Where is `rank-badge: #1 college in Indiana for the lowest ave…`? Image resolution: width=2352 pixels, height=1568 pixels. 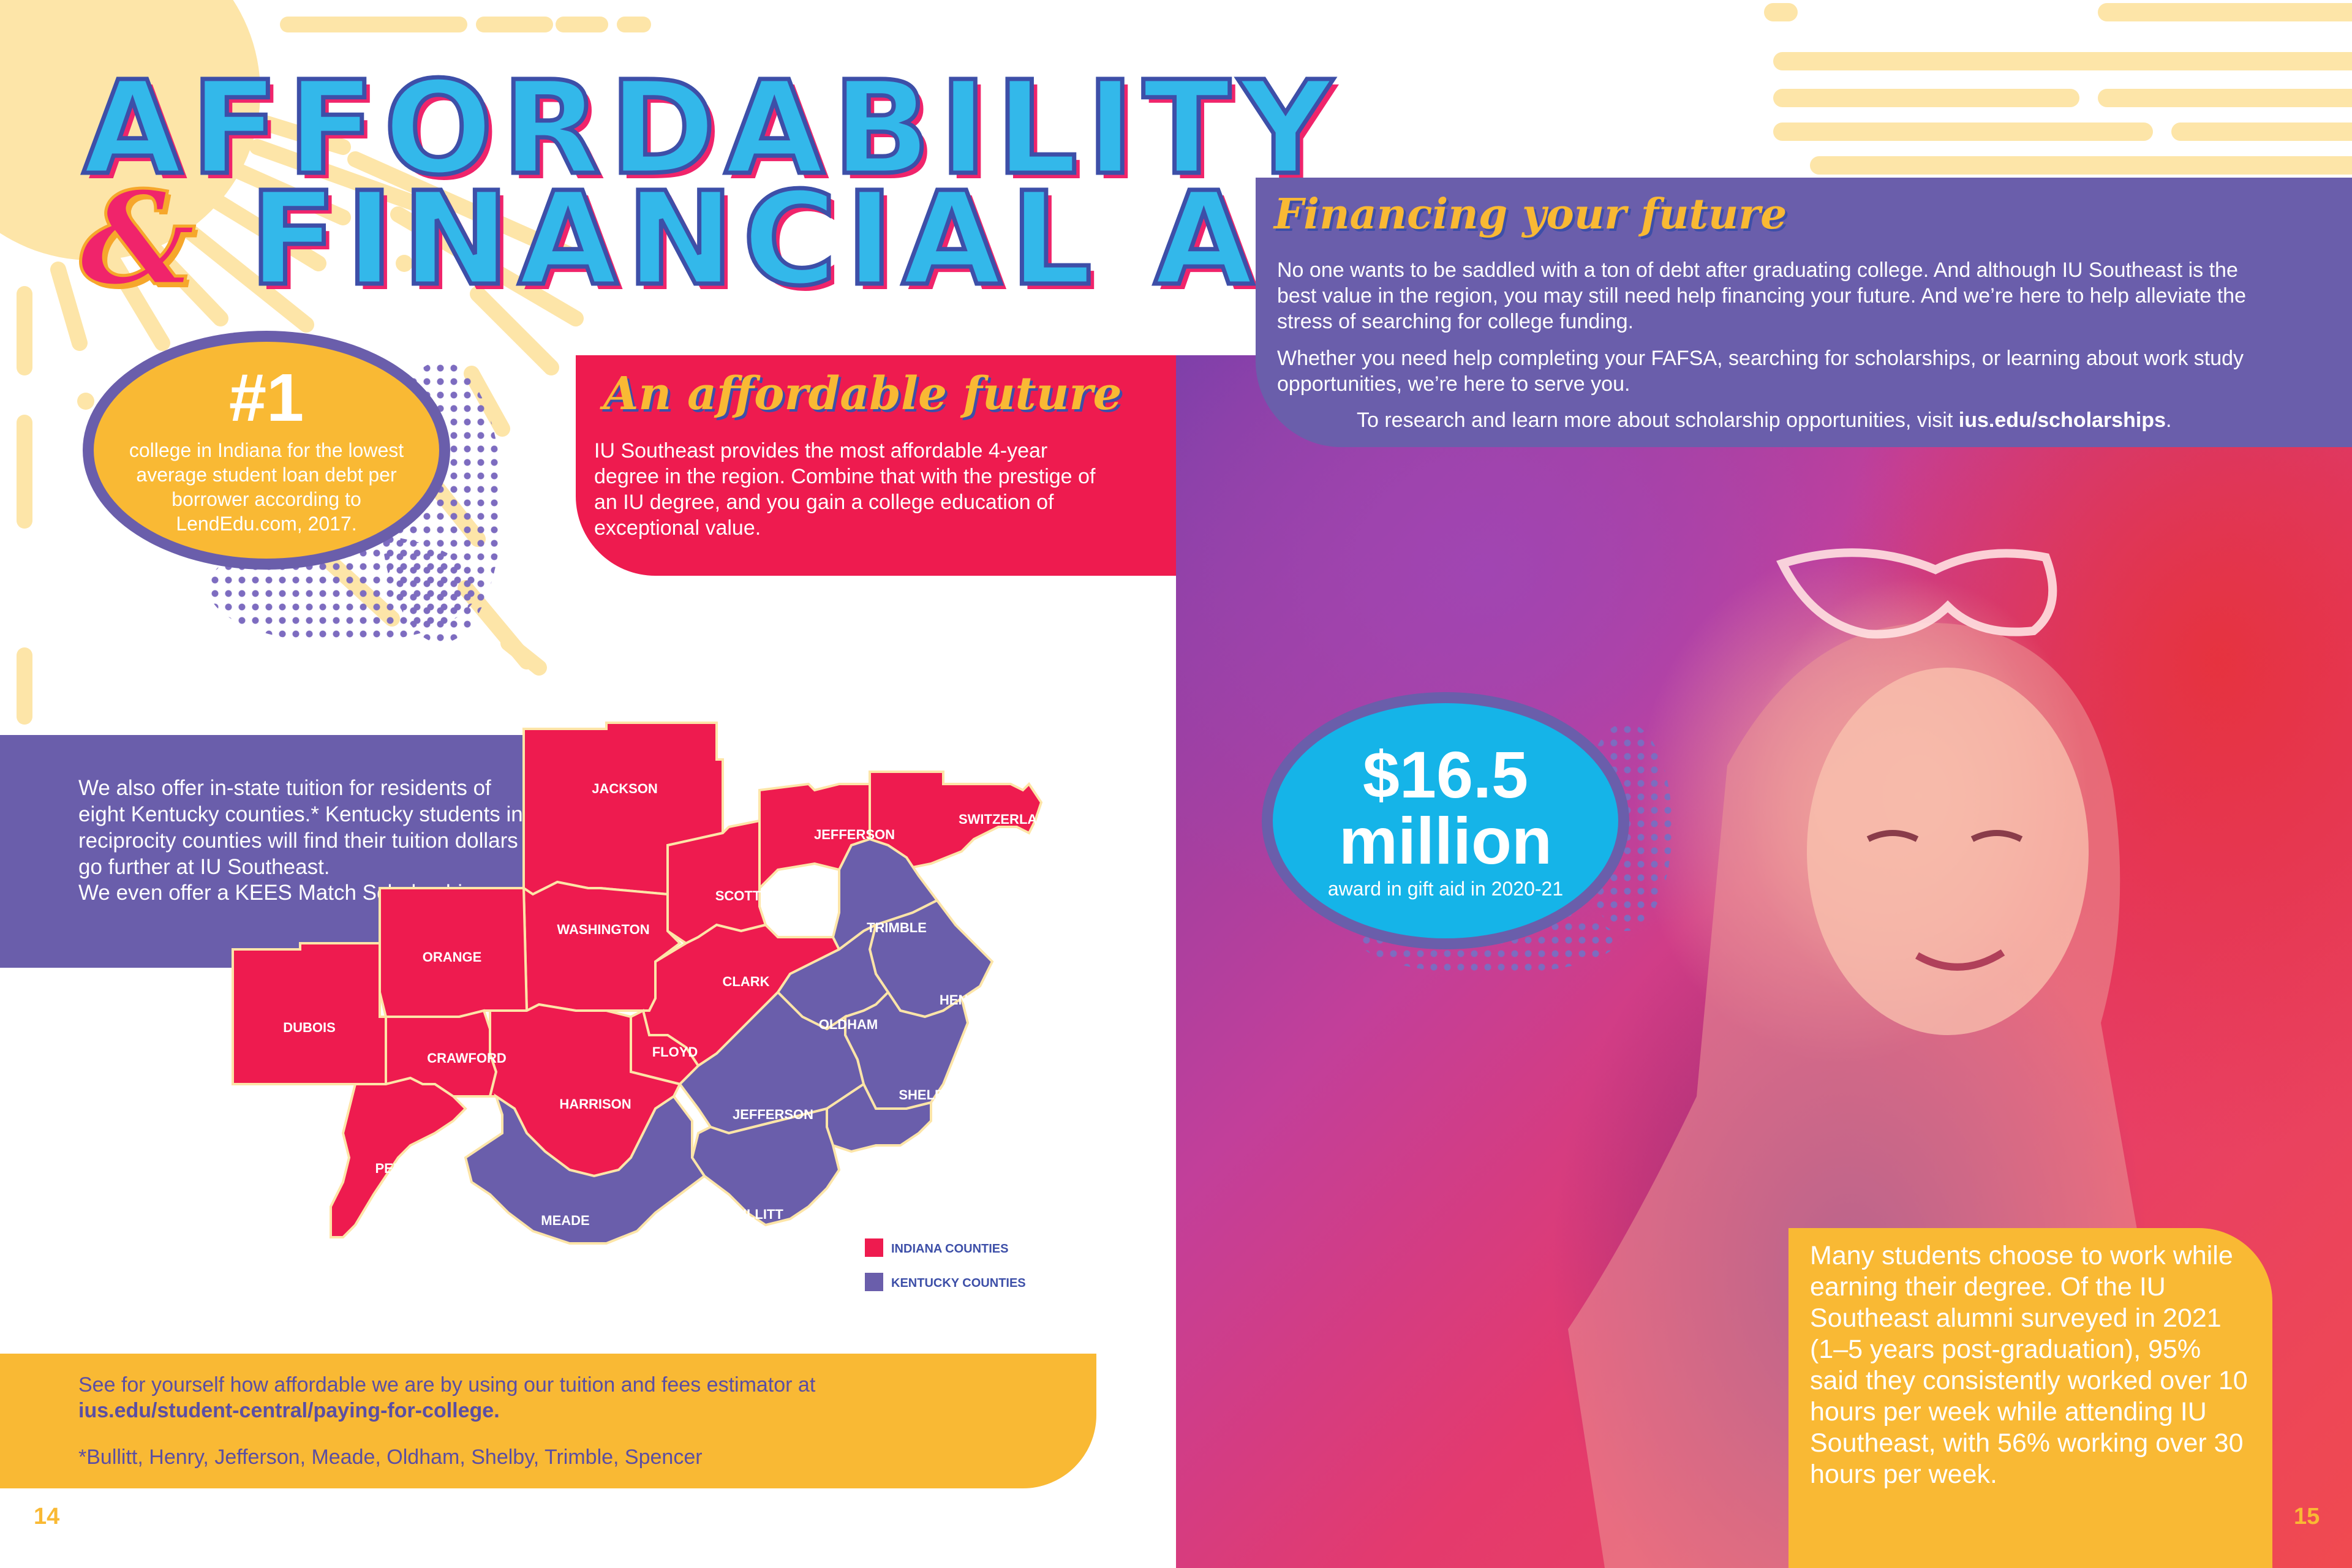 rank-badge: #1 college in Indiana for the lowest ave… is located at coordinates (267, 451).